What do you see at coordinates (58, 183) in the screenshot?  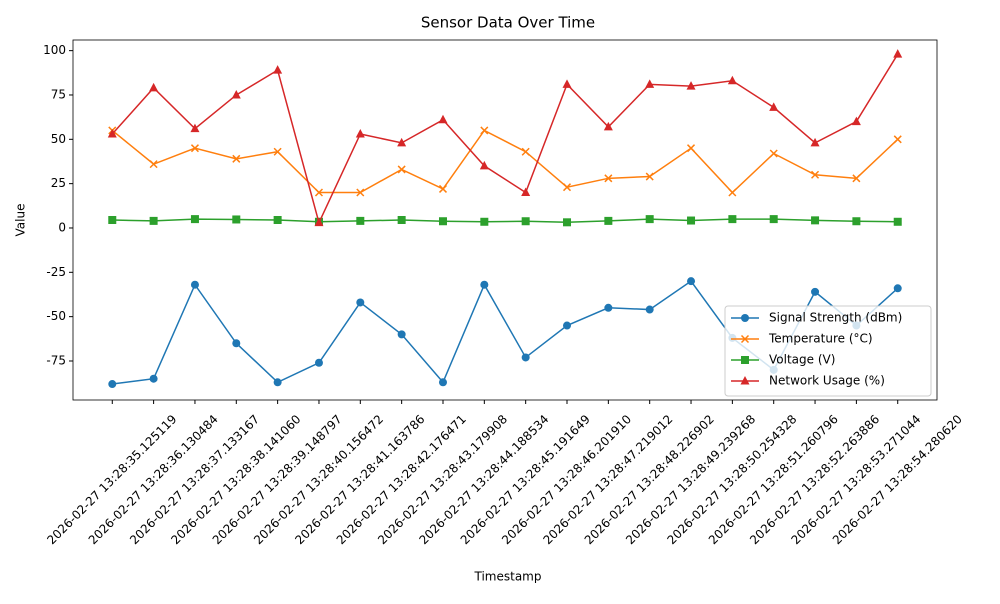 I see `y-tick-label: 25` at bounding box center [58, 183].